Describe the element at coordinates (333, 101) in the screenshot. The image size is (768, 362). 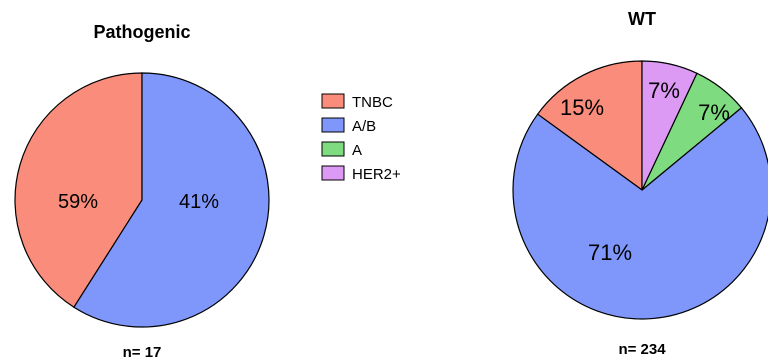
I see `legend-swatch-tnbc` at that location.